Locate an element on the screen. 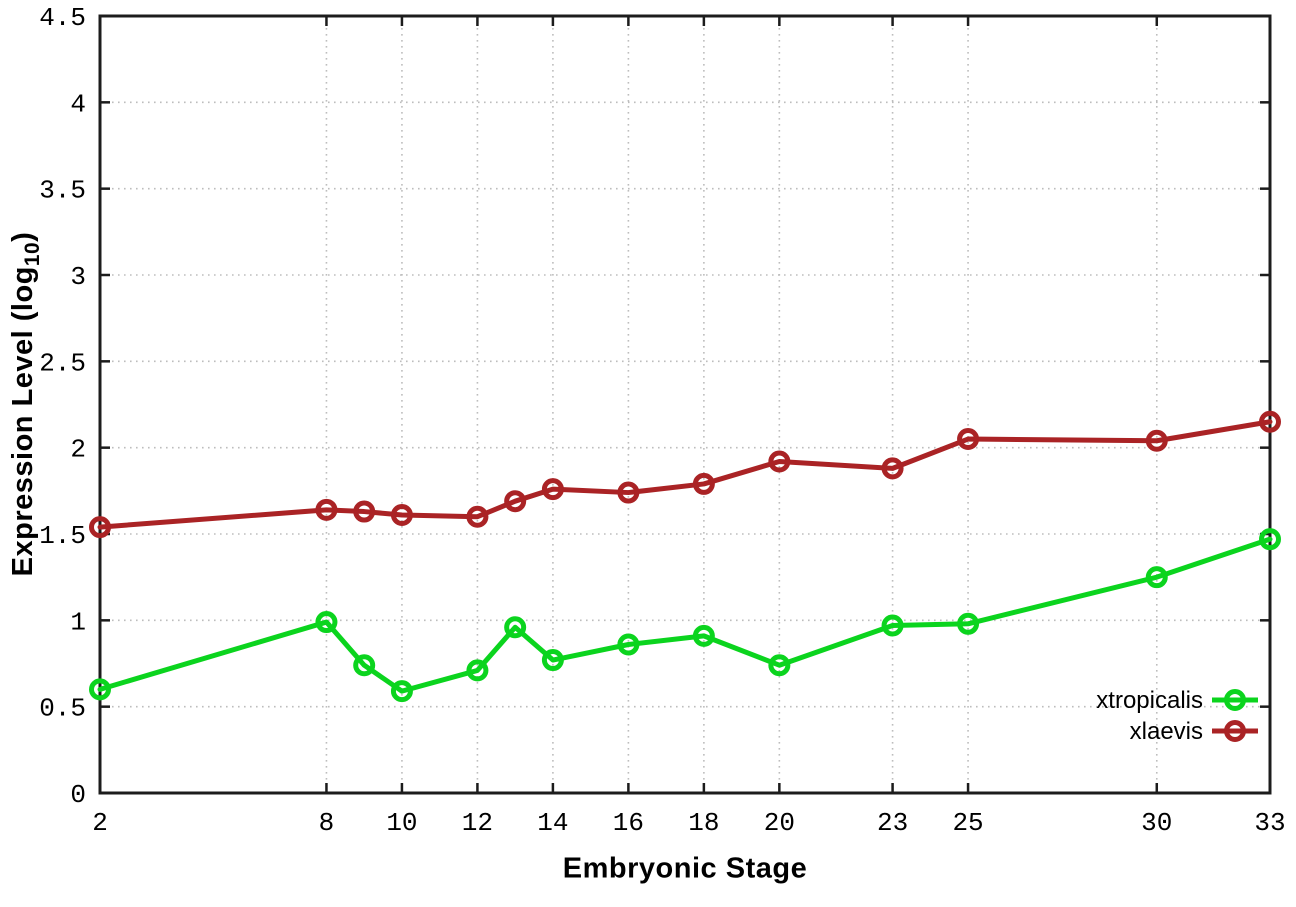 This screenshot has height=907, width=1296. x-tick-label-33: 33 is located at coordinates (1269, 823).